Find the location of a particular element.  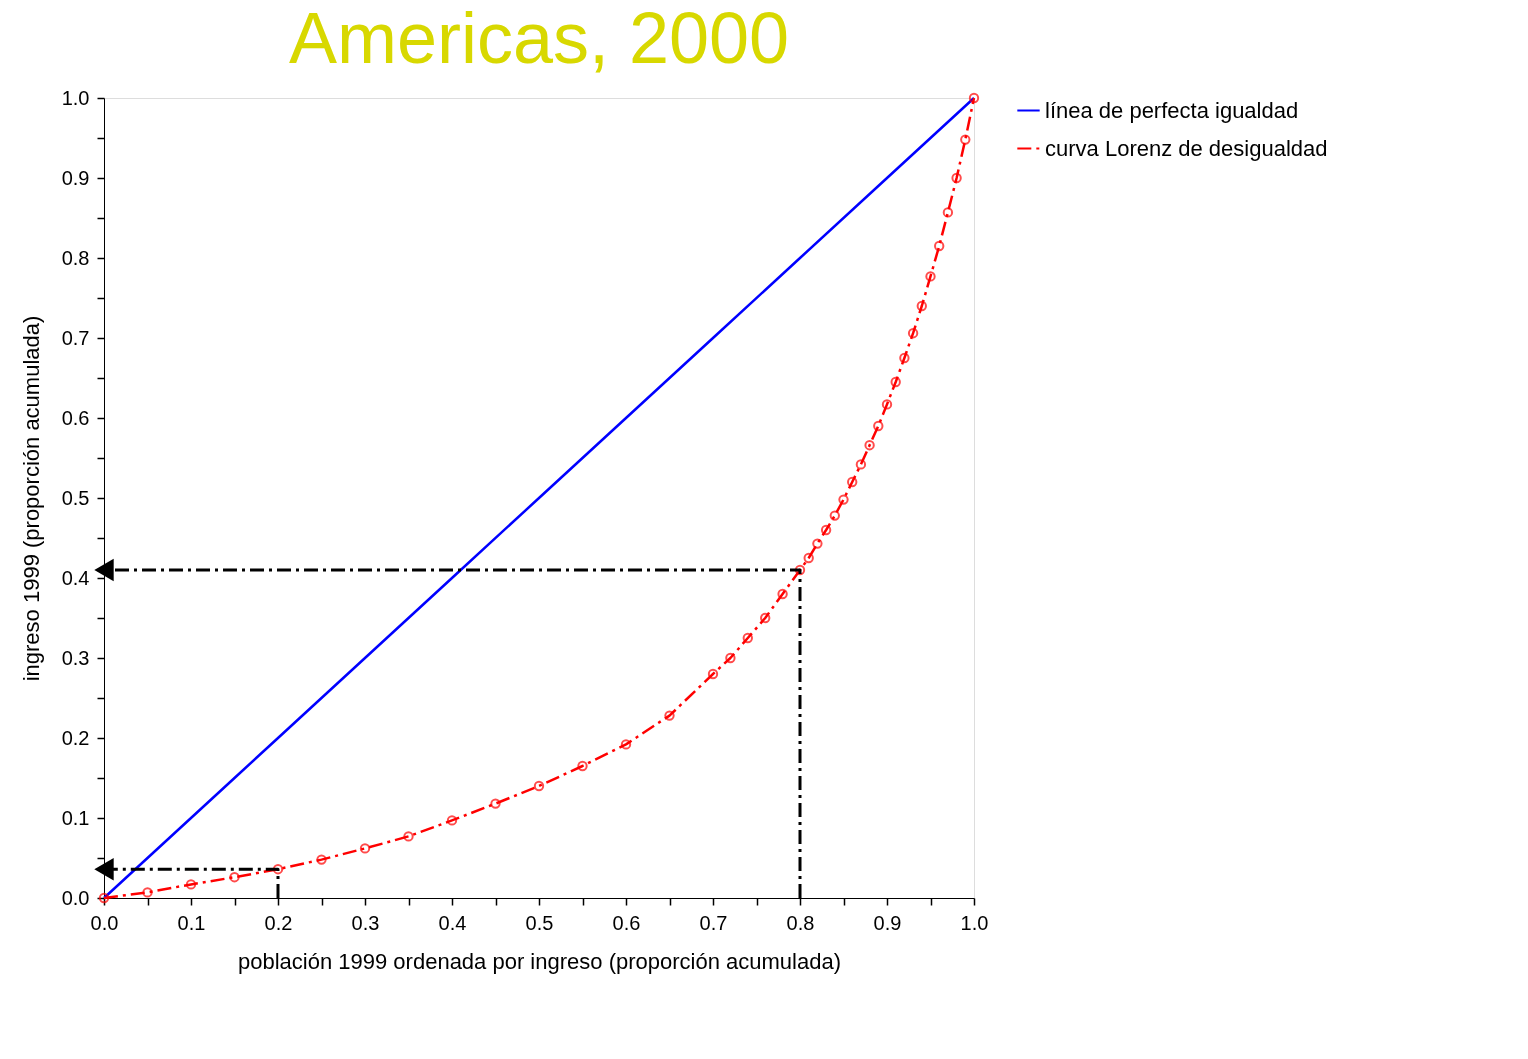

y-tick-label: 0.7 is located at coordinates (75, 337).